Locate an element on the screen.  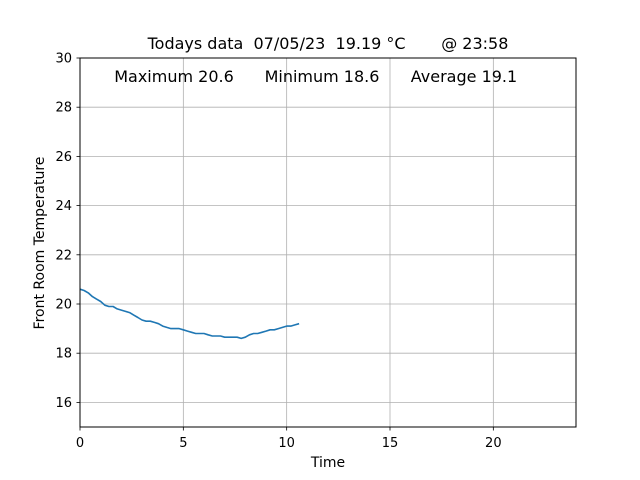
x-axis-ticks: 0 5 10 15 20 is located at coordinates (289, 439).